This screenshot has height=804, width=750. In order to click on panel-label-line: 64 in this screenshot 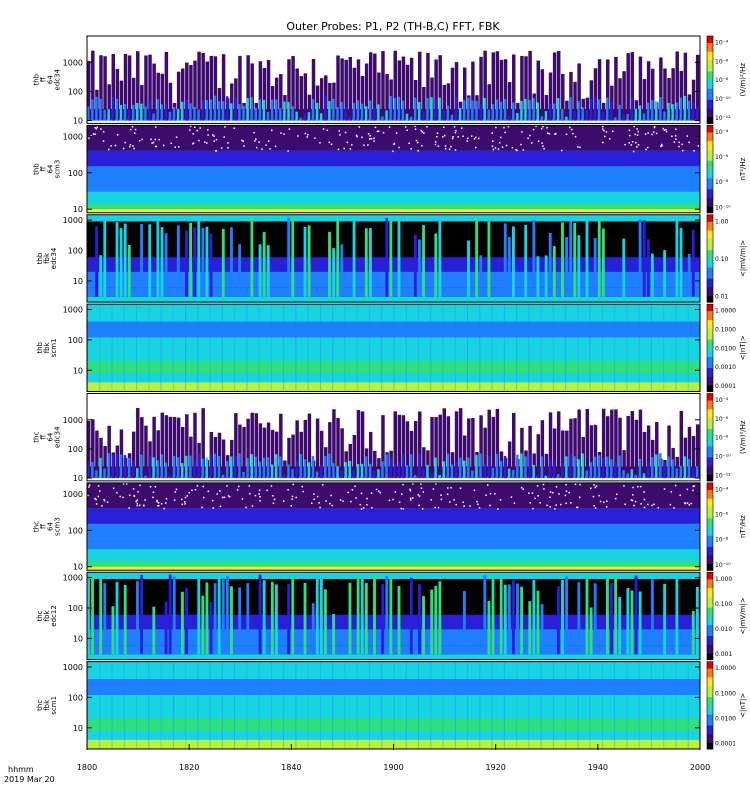, I will do `click(51, 436)`.